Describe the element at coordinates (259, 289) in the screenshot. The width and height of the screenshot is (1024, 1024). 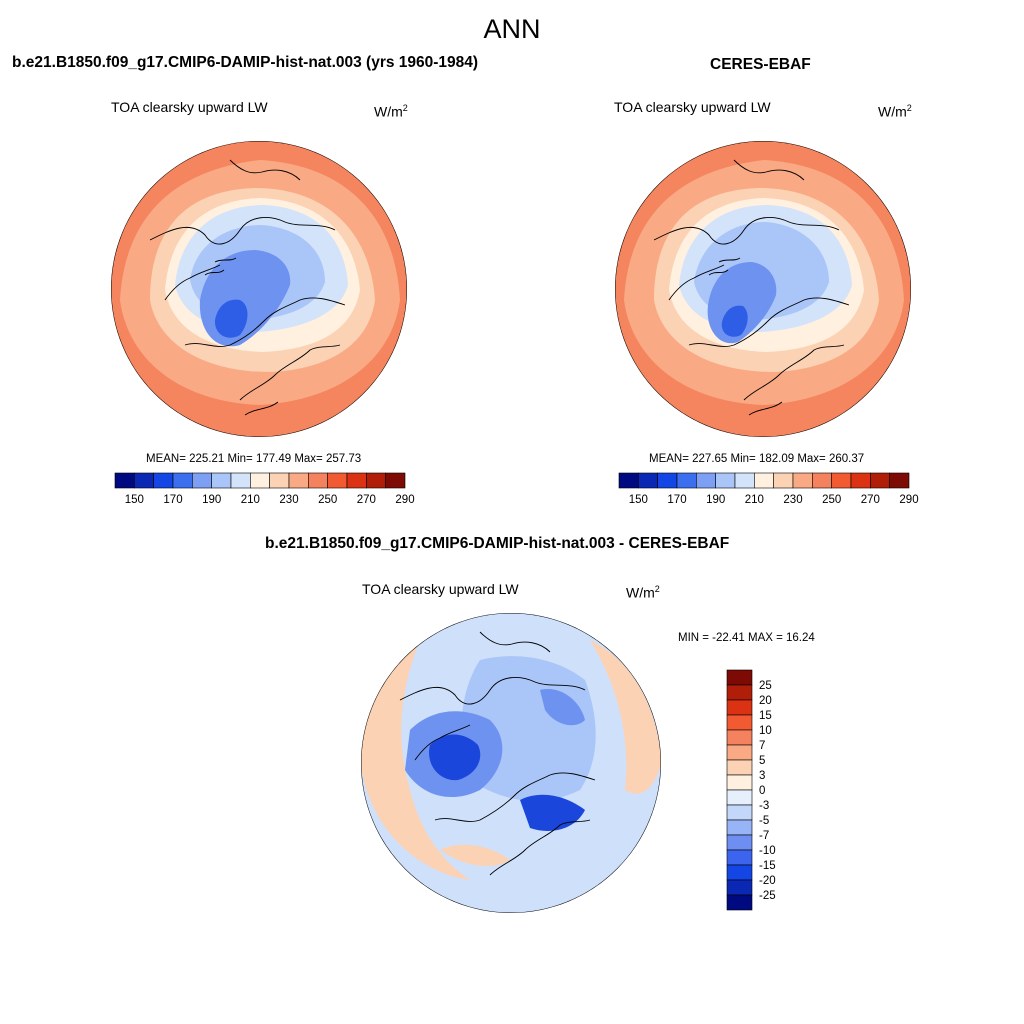
I see `model-polar-map` at that location.